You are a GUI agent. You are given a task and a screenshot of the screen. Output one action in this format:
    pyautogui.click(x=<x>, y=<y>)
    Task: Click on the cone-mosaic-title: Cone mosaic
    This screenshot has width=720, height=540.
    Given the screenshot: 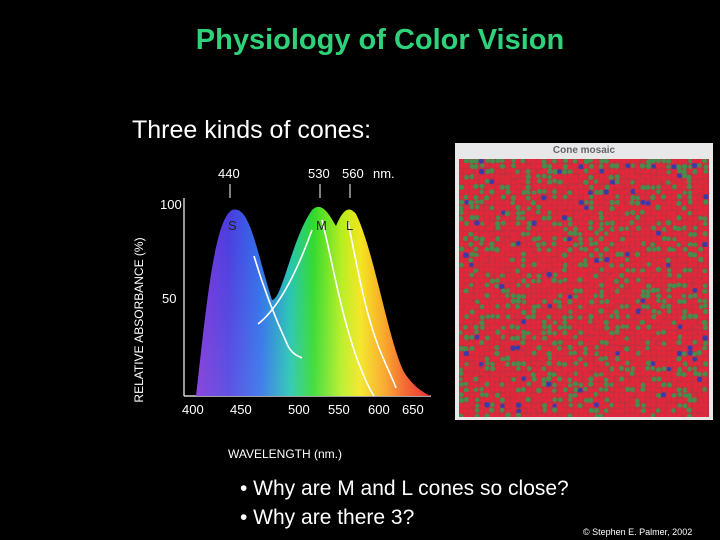 What is the action you would take?
    pyautogui.click(x=584, y=150)
    